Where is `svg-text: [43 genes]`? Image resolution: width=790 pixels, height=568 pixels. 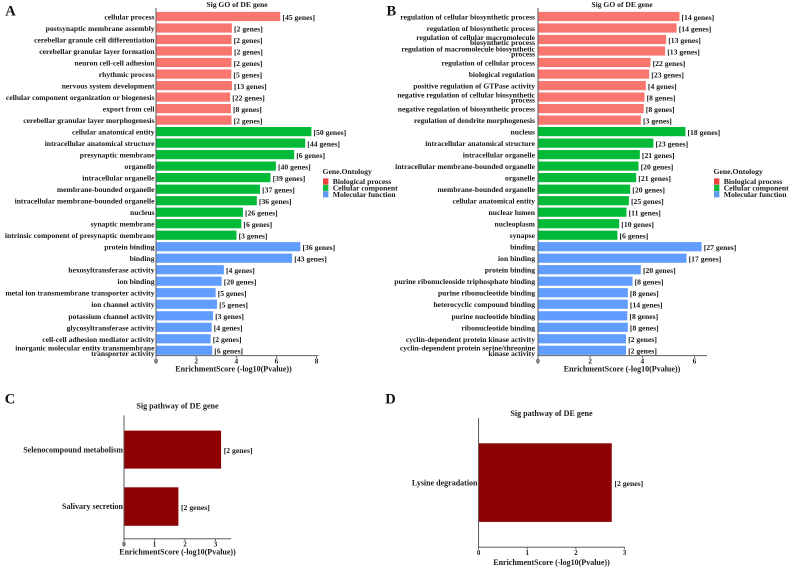 svg-text: [43 genes] is located at coordinates (310, 259).